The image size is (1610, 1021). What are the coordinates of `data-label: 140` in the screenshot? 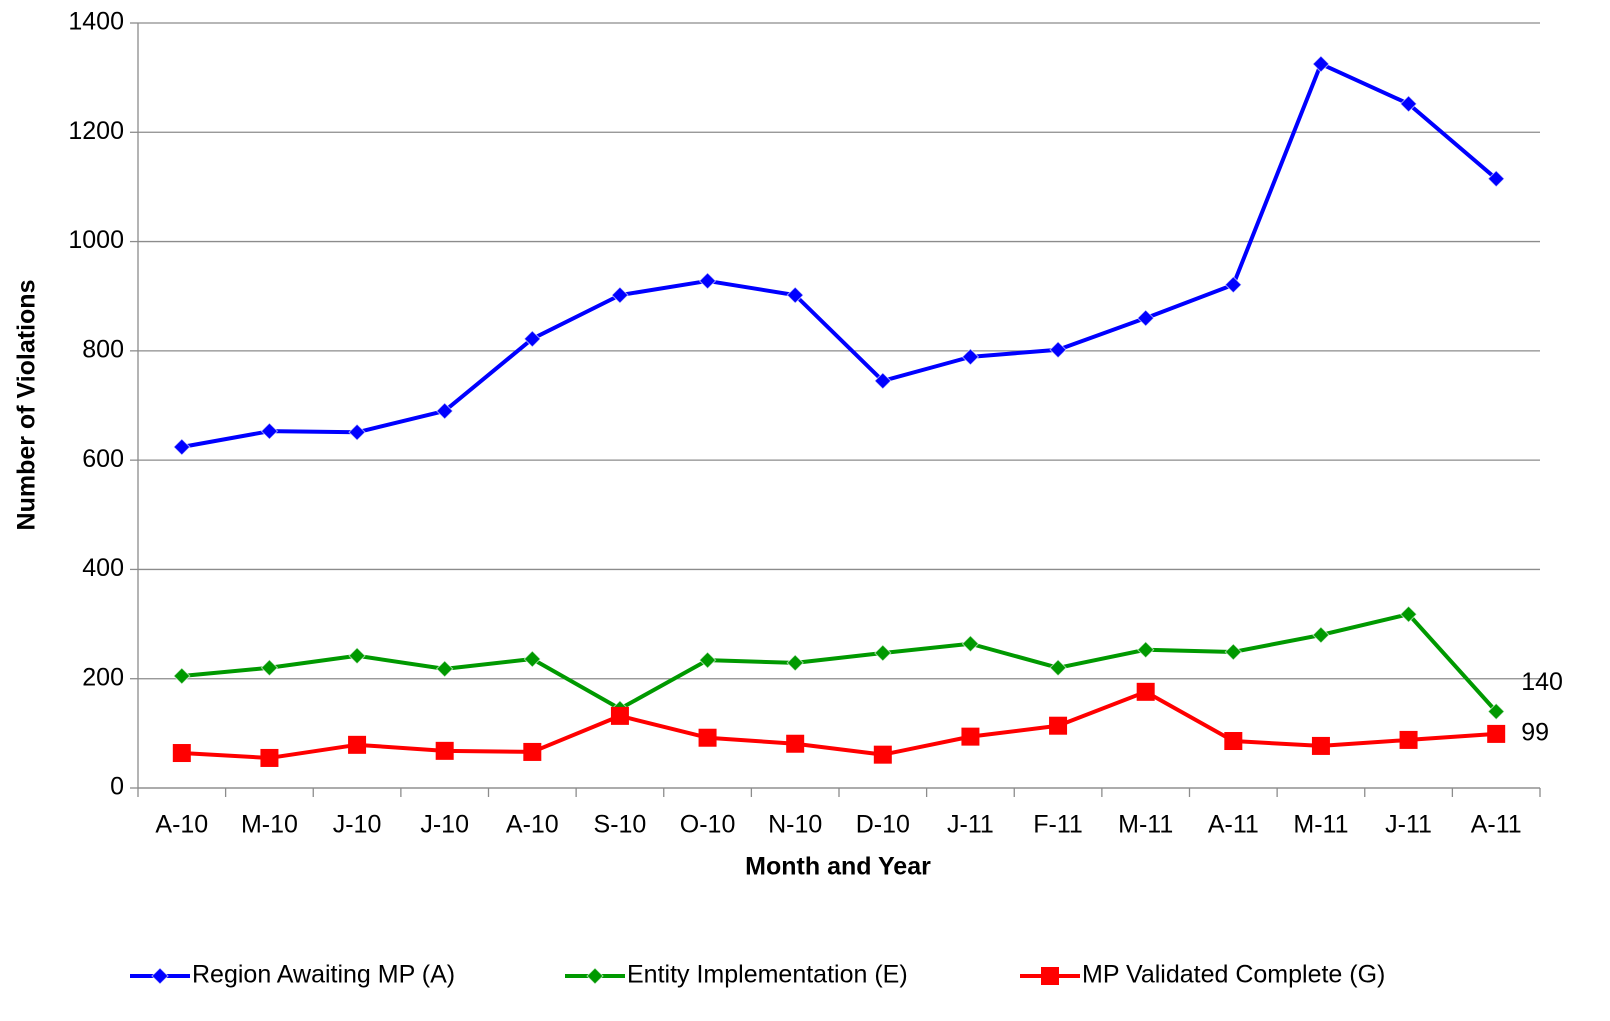 It's located at (1542, 682).